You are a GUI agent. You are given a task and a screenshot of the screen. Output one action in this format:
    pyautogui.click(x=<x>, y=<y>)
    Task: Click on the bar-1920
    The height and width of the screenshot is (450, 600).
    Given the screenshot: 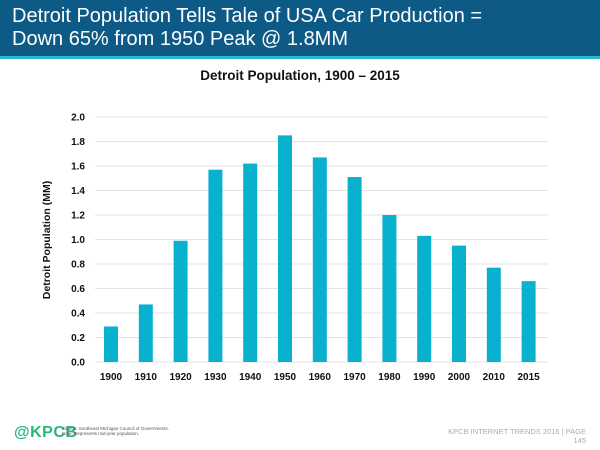 What is the action you would take?
    pyautogui.click(x=180, y=301)
    